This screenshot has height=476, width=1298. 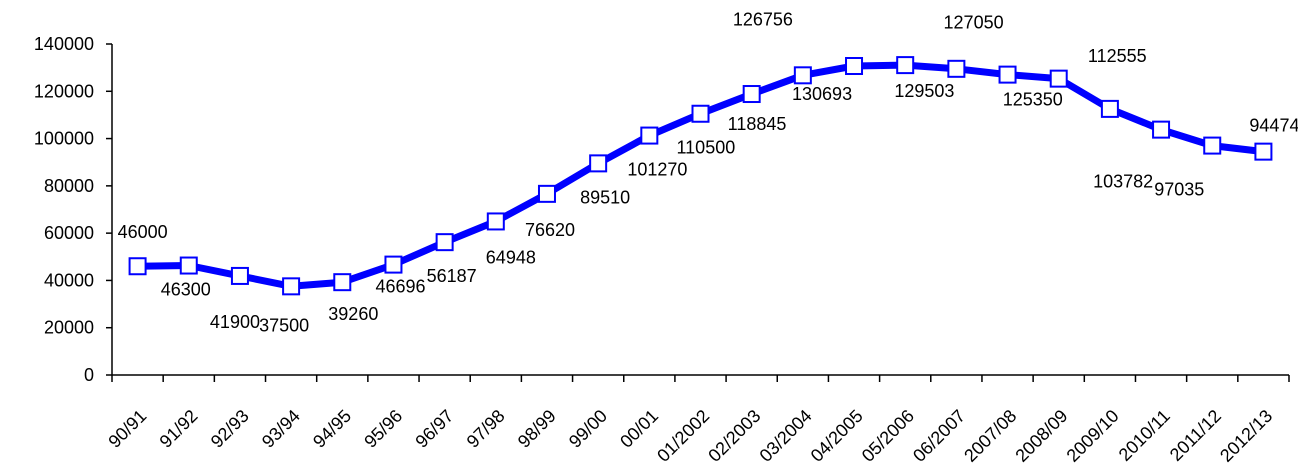 What do you see at coordinates (639, 429) in the screenshot?
I see `x-tick-label: 00/01` at bounding box center [639, 429].